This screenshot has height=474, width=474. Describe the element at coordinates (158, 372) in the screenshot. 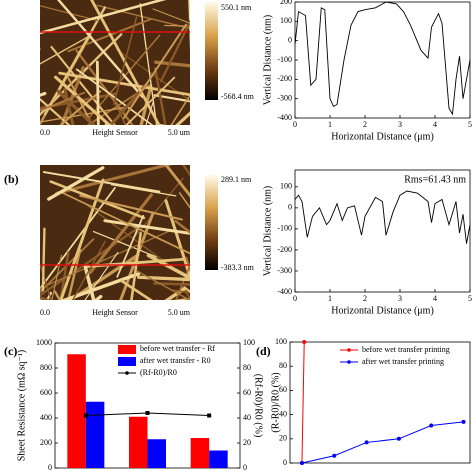

I see `legend-label: (Rf-R0)/R0` at that location.